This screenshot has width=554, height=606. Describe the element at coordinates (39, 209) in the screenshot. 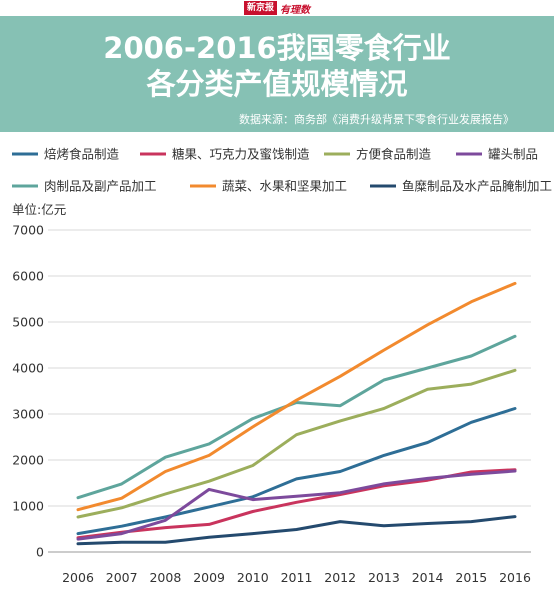

I see `y-axis-unit-label: 单位:亿元` at that location.